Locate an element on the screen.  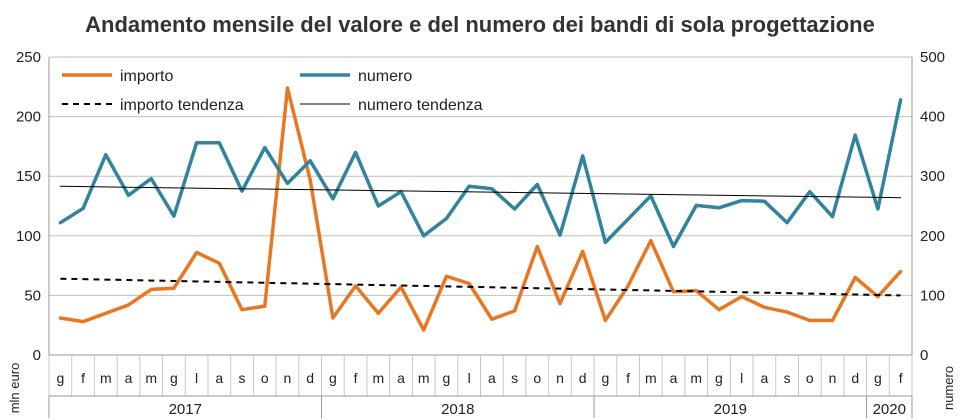
y-right-tick-label: 100 is located at coordinates (932, 295).